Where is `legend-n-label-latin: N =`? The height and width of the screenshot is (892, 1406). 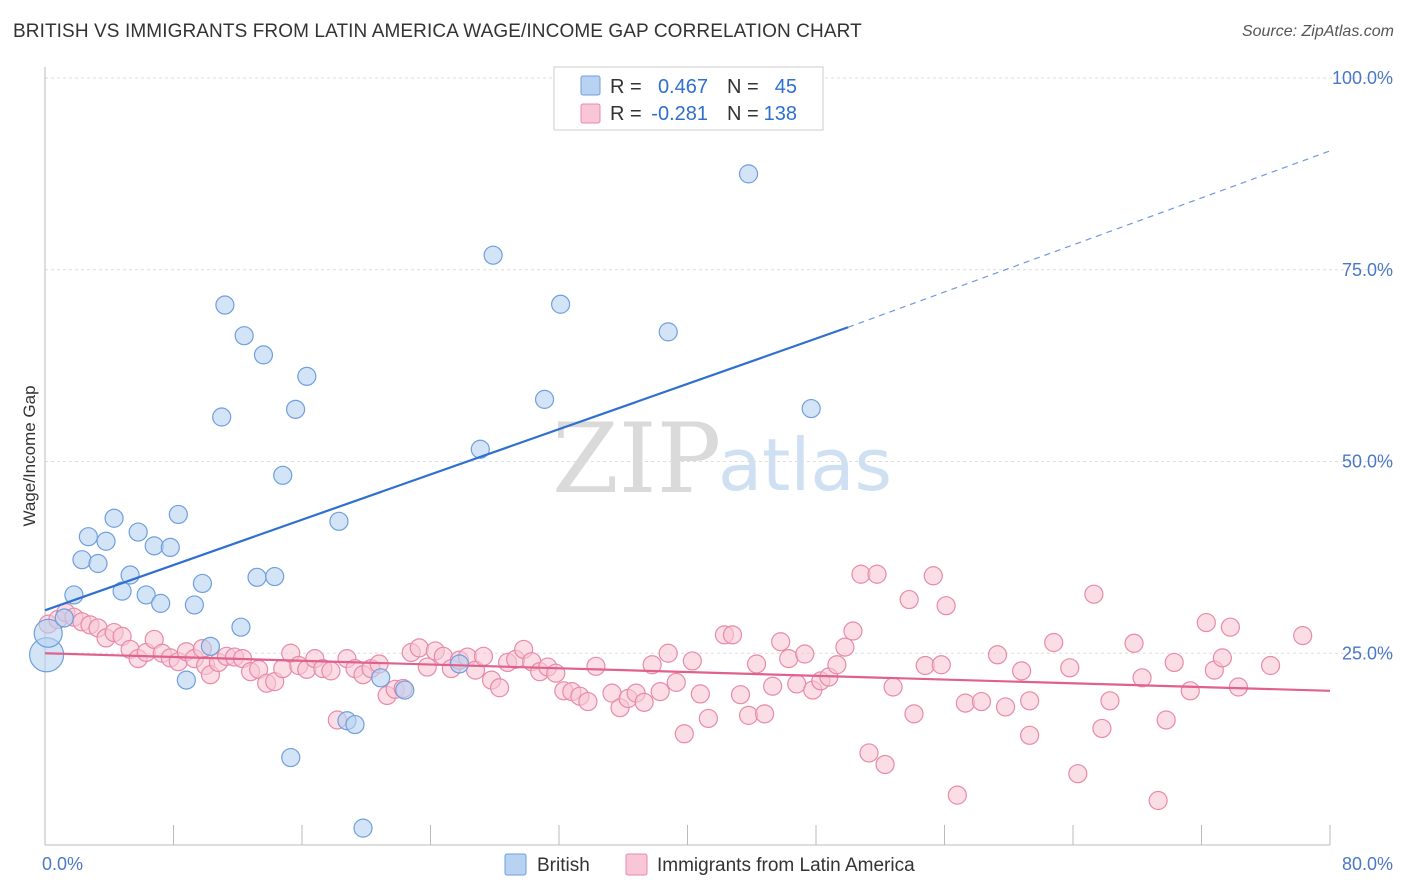
legend-n-label-latin: N = is located at coordinates (743, 114).